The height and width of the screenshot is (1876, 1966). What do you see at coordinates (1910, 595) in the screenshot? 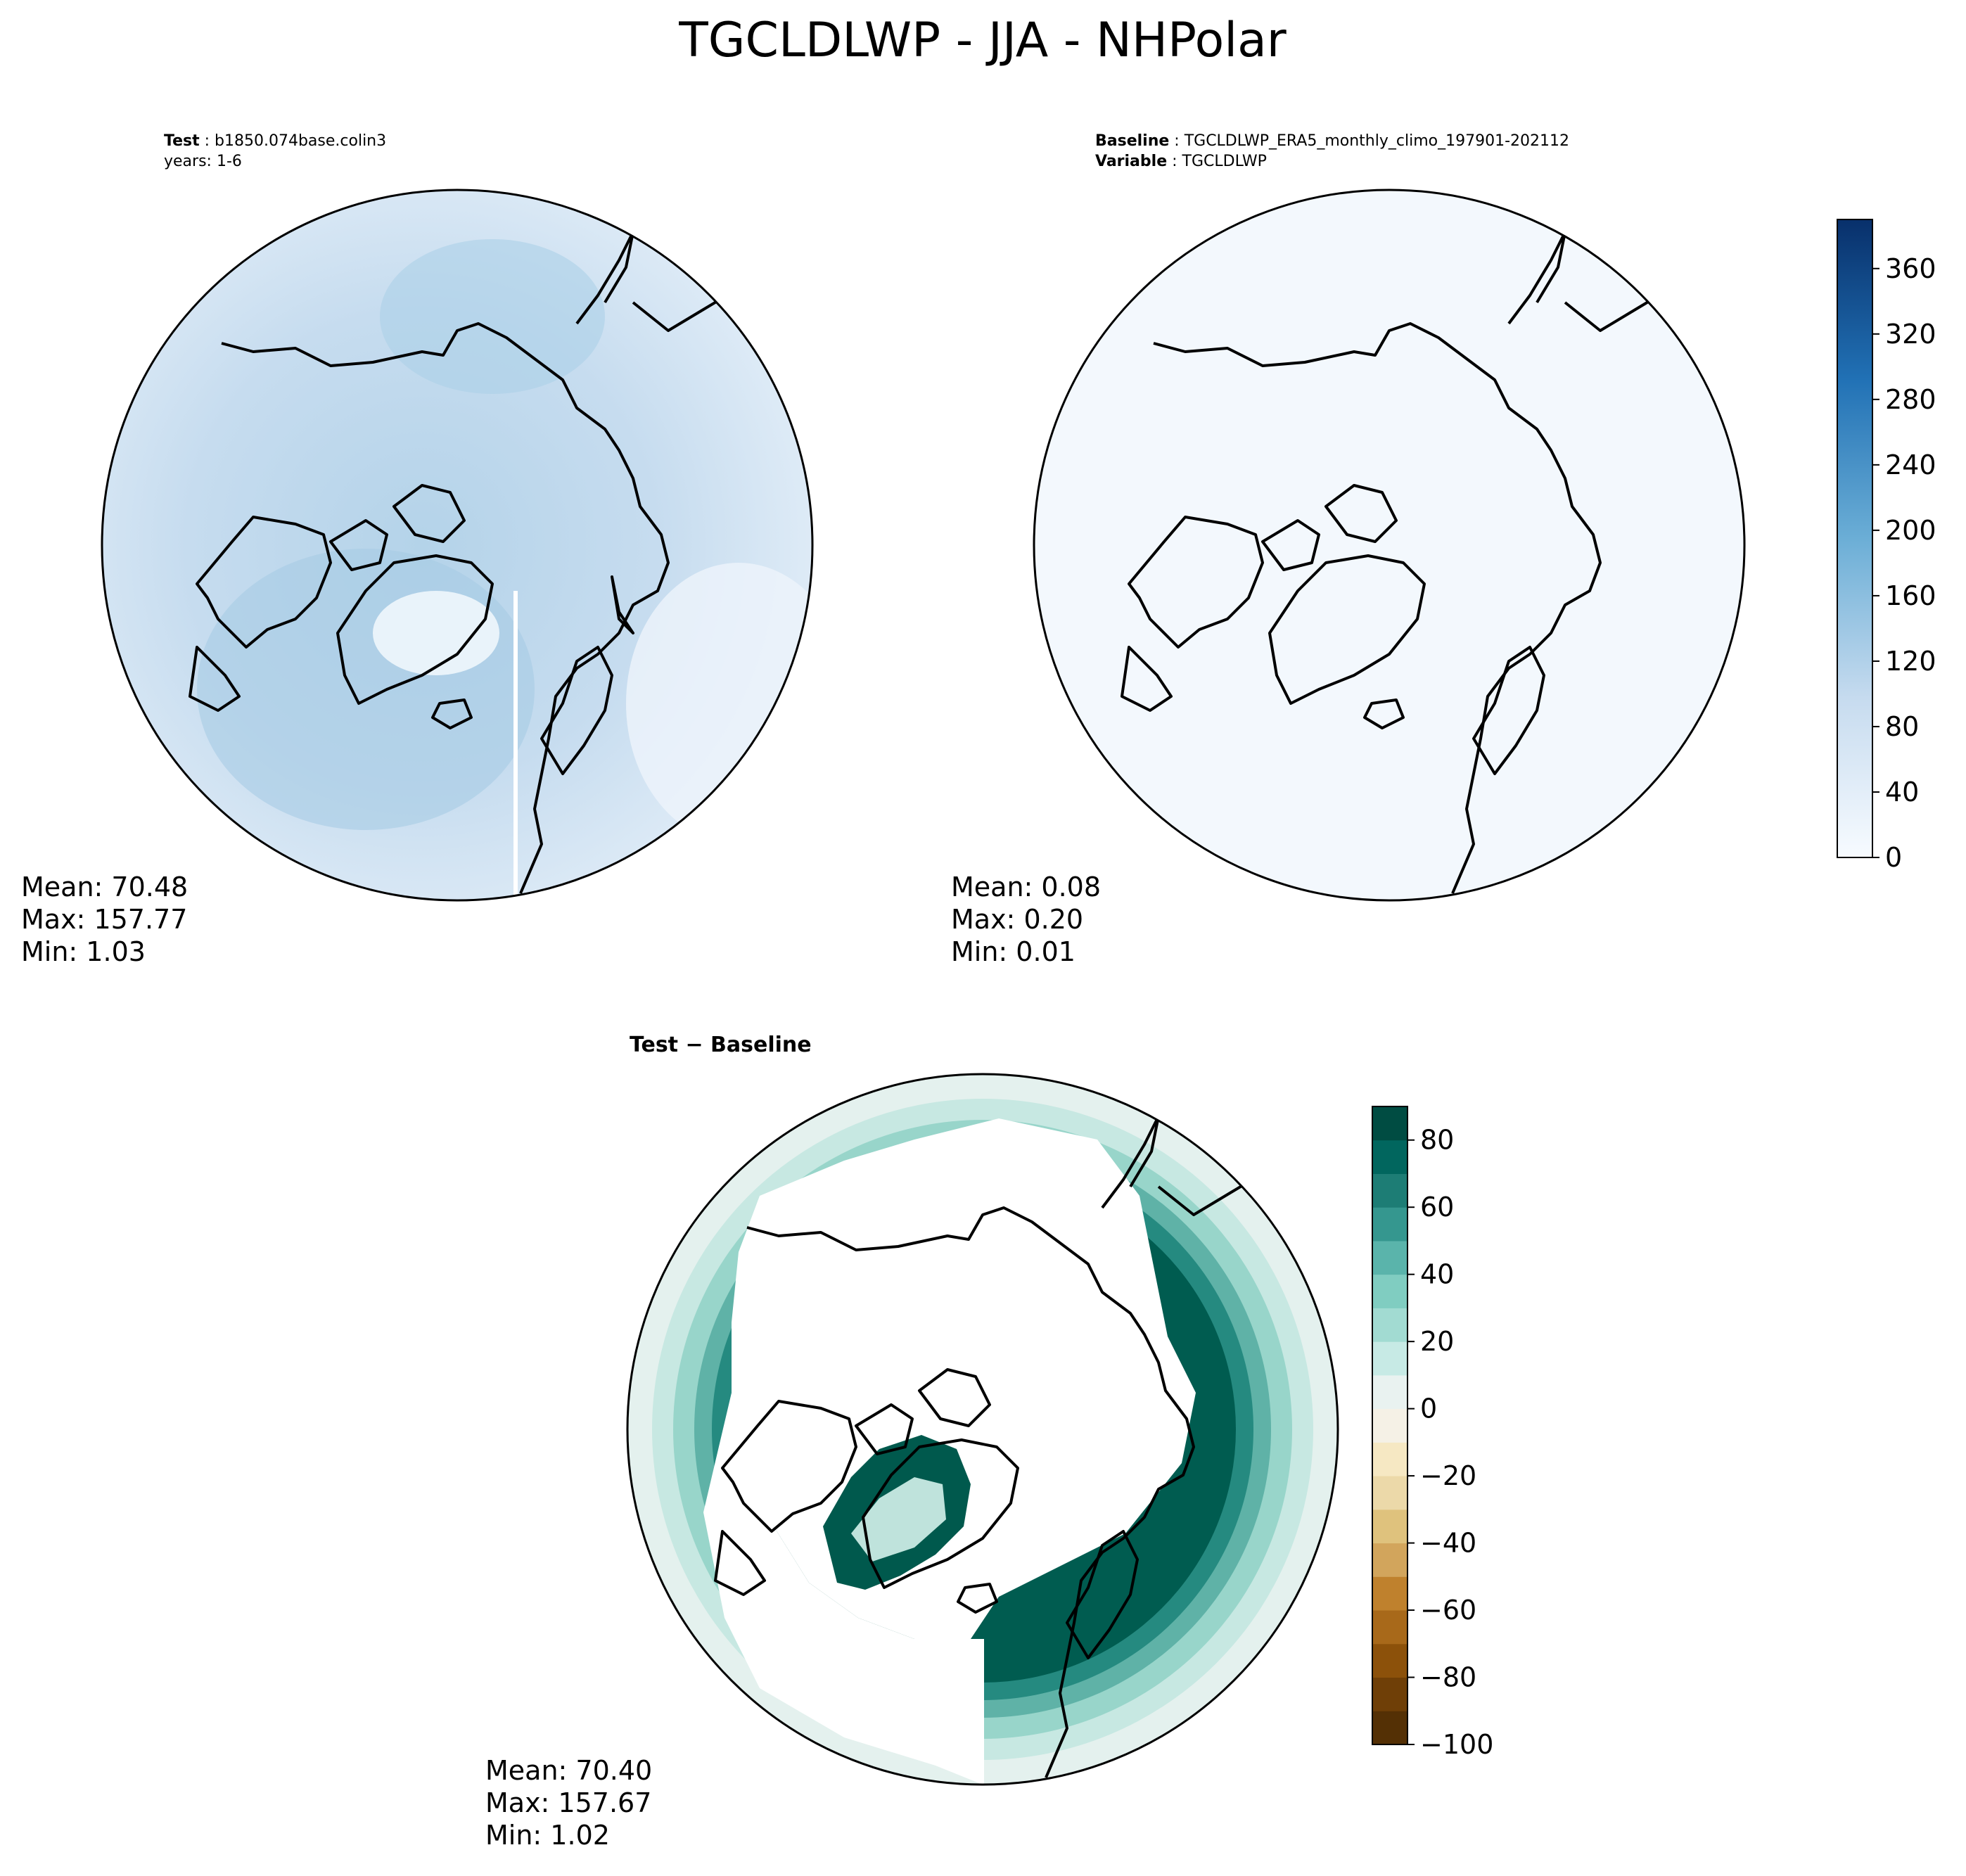
I see `colorbar-blues-tick-label: 160` at bounding box center [1910, 595].